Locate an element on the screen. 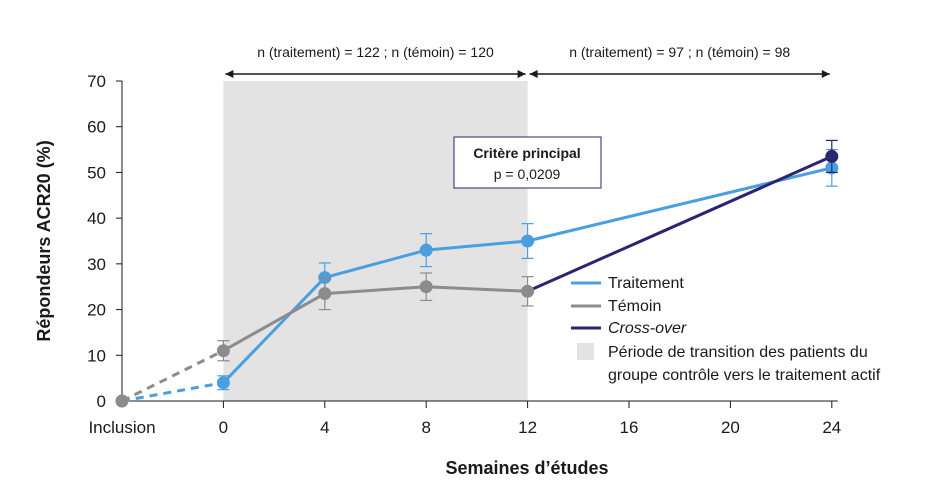  primary-endpoint-pvalue: p = 0,0209 is located at coordinates (527, 174).